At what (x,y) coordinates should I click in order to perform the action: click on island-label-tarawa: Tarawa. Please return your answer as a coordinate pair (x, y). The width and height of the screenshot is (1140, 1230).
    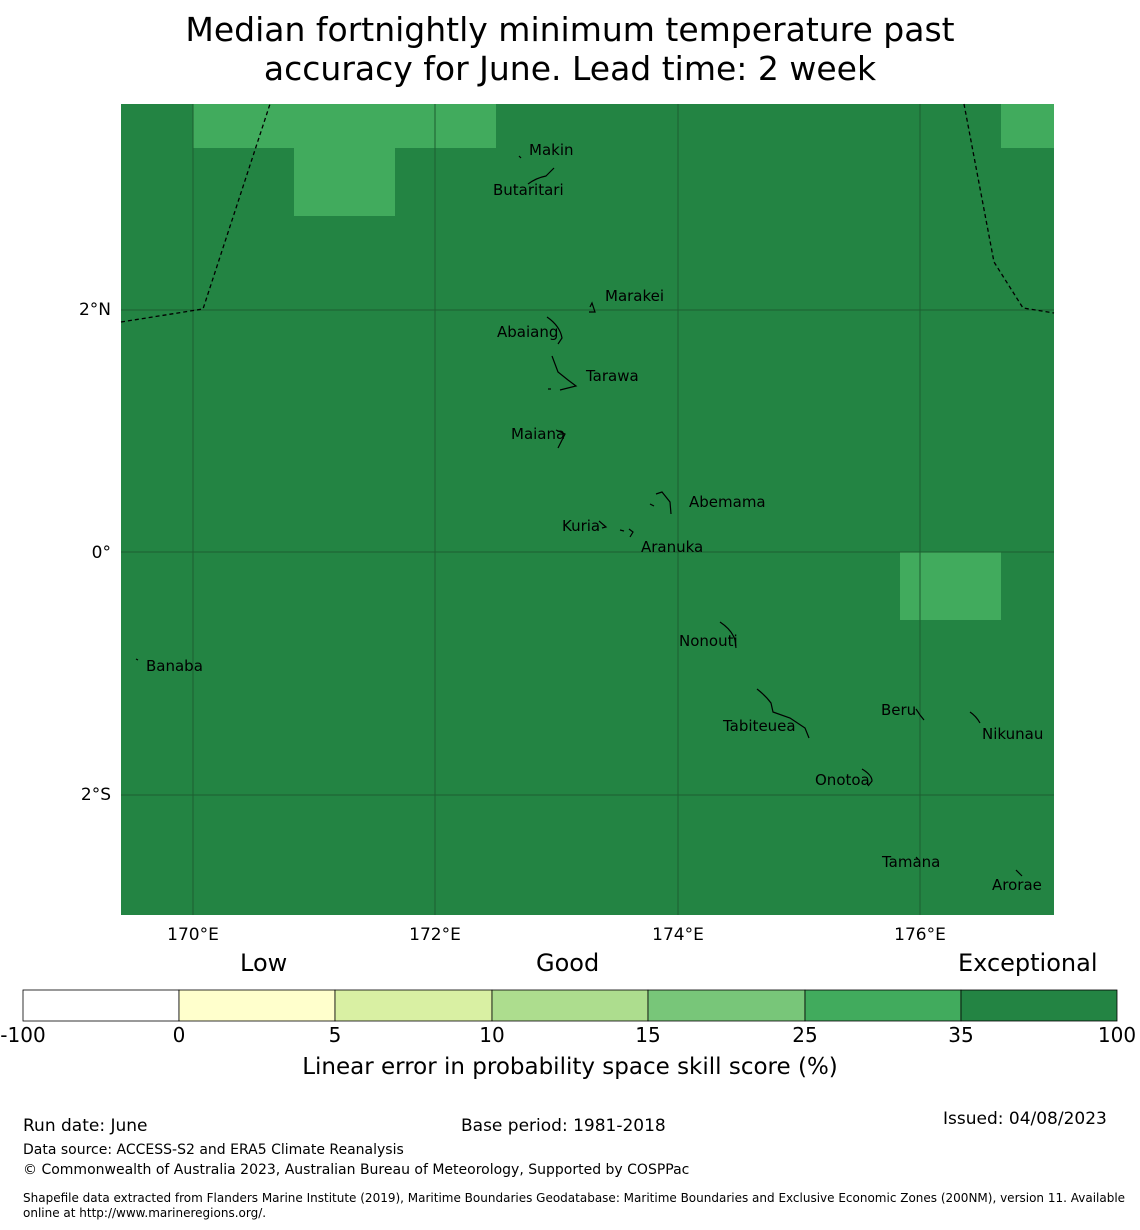
    Looking at the image, I should click on (612, 376).